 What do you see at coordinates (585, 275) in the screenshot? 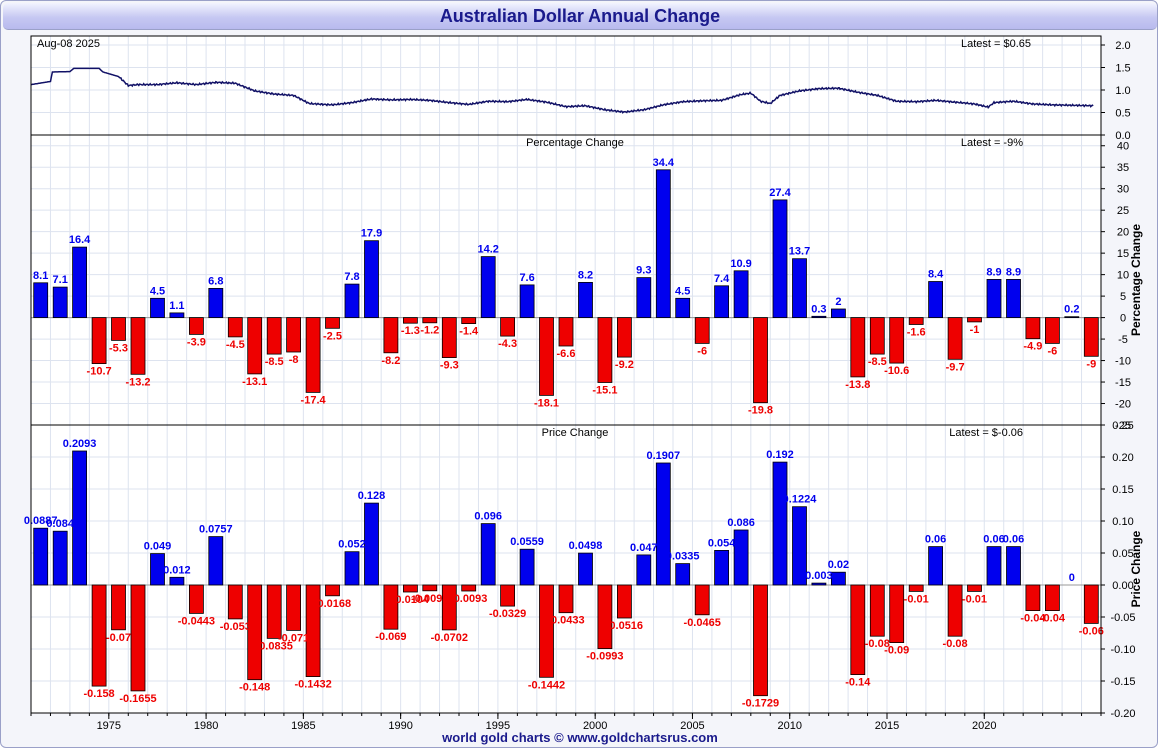
I see `pct-data-label: 8.2` at bounding box center [585, 275].